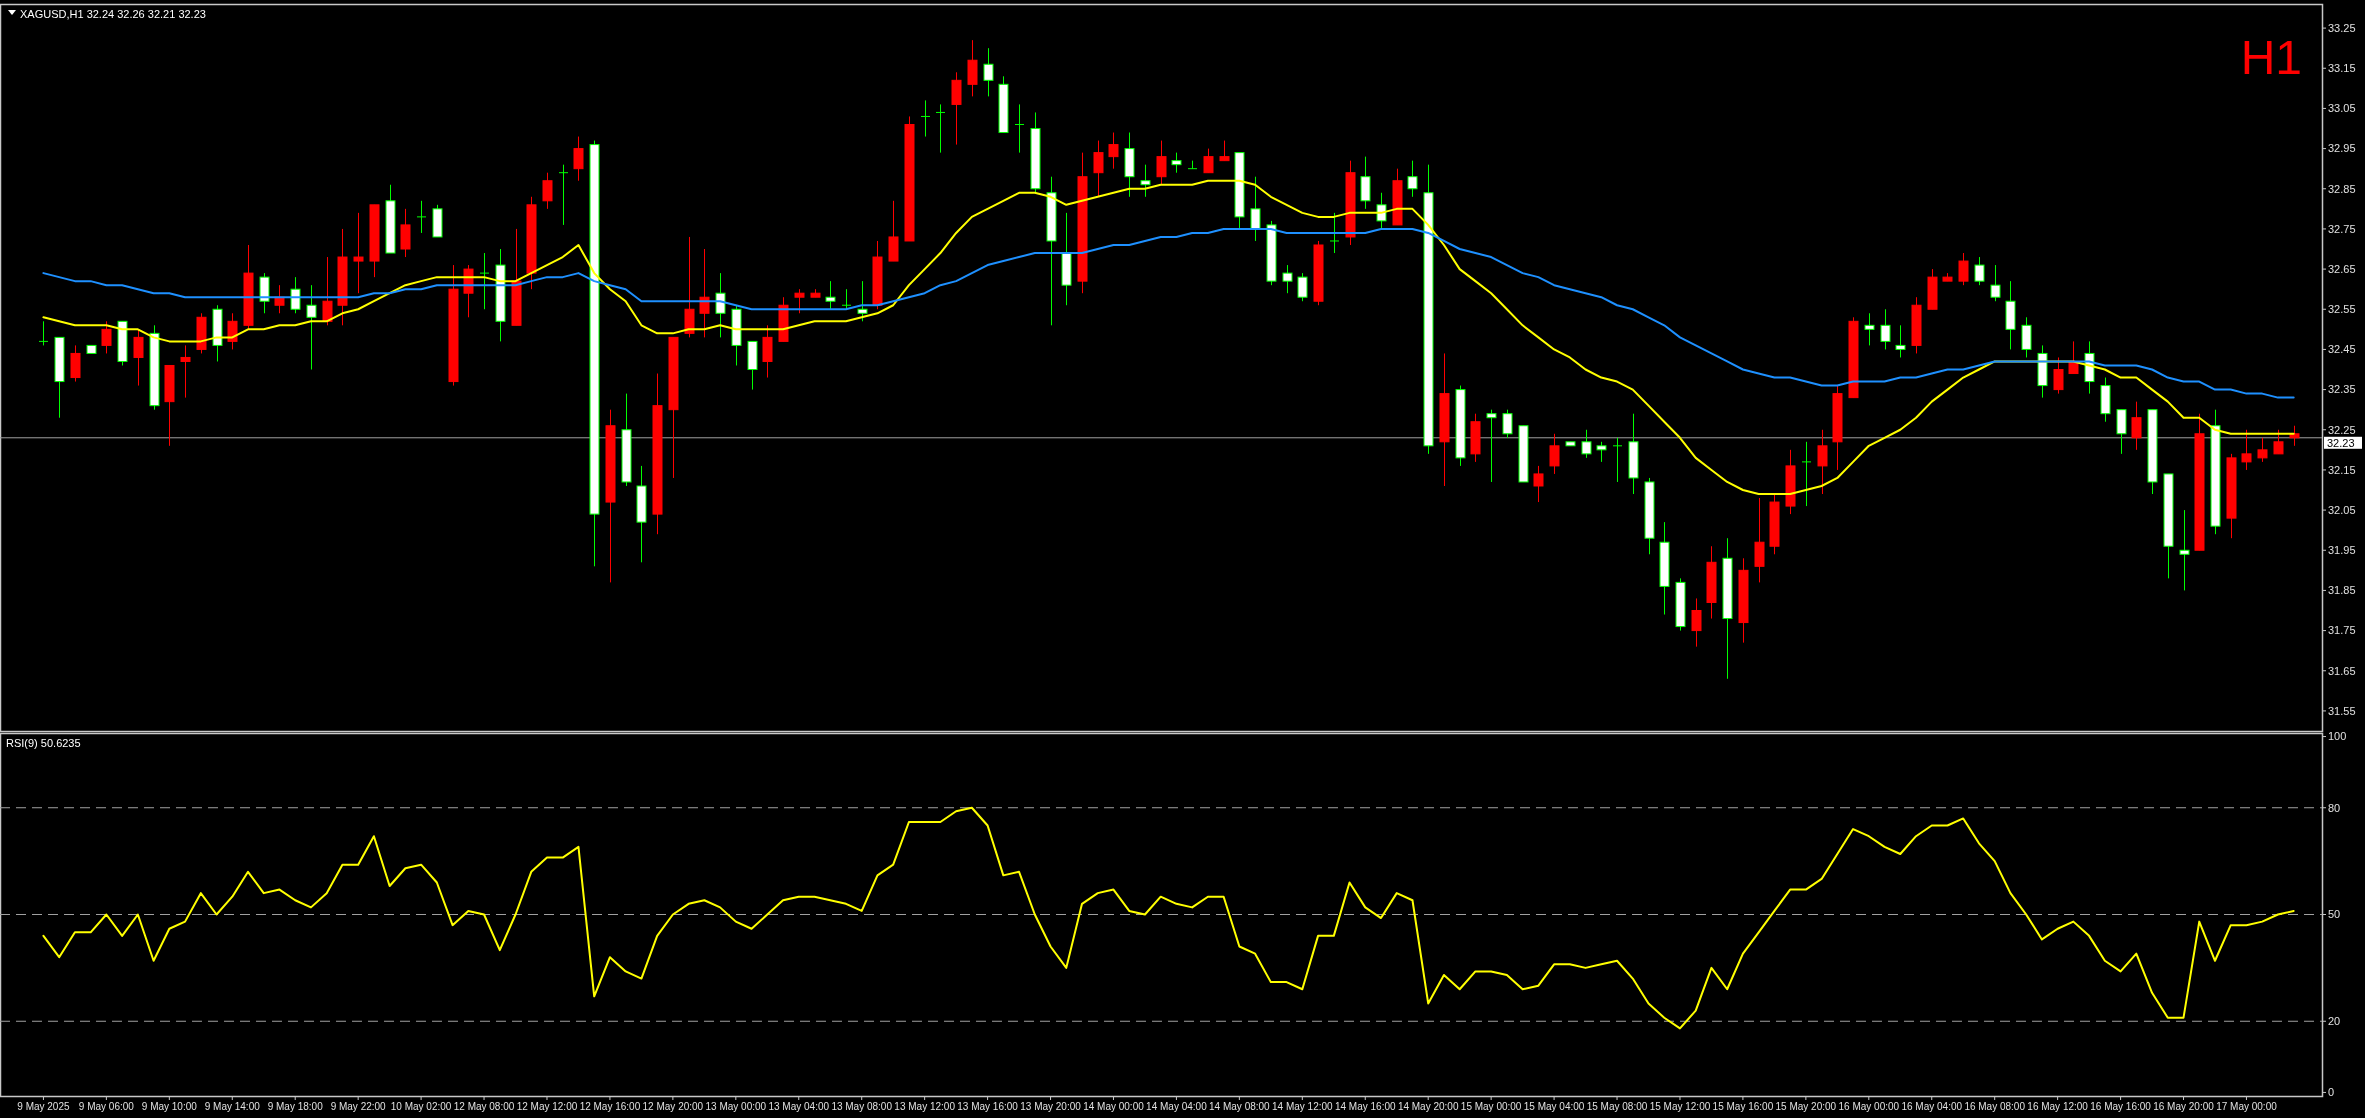 The width and height of the screenshot is (2365, 1118). I want to click on y-tick-label: 31.75, so click(2342, 630).